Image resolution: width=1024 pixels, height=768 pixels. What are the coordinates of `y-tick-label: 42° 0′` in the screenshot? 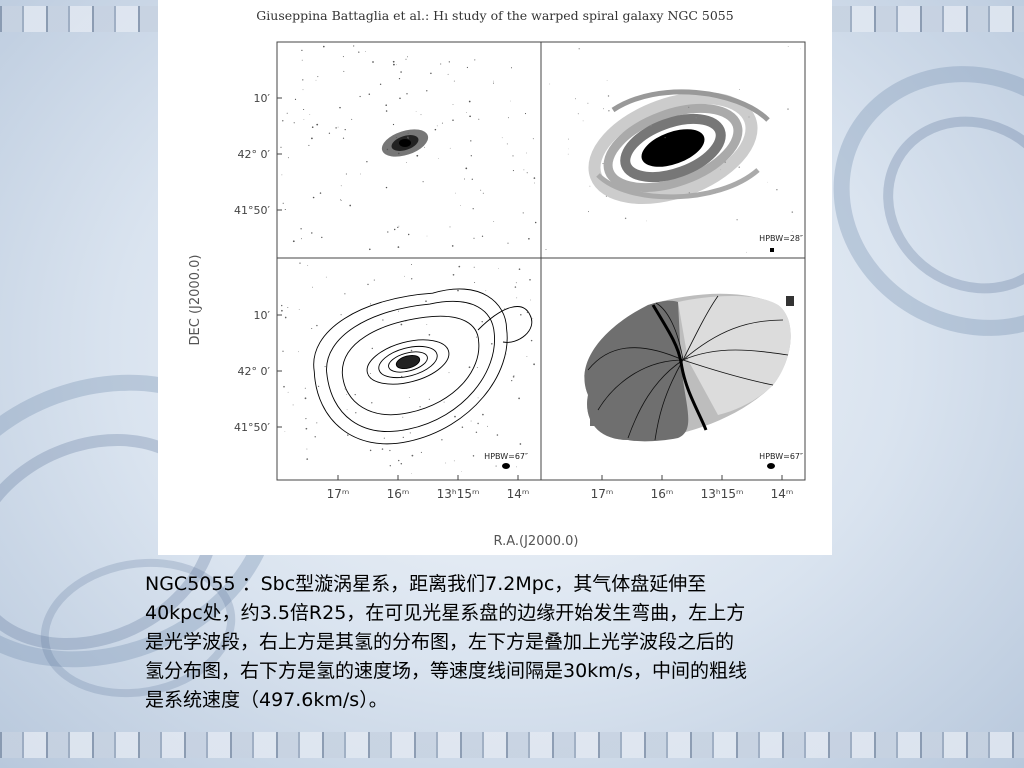 It's located at (254, 371).